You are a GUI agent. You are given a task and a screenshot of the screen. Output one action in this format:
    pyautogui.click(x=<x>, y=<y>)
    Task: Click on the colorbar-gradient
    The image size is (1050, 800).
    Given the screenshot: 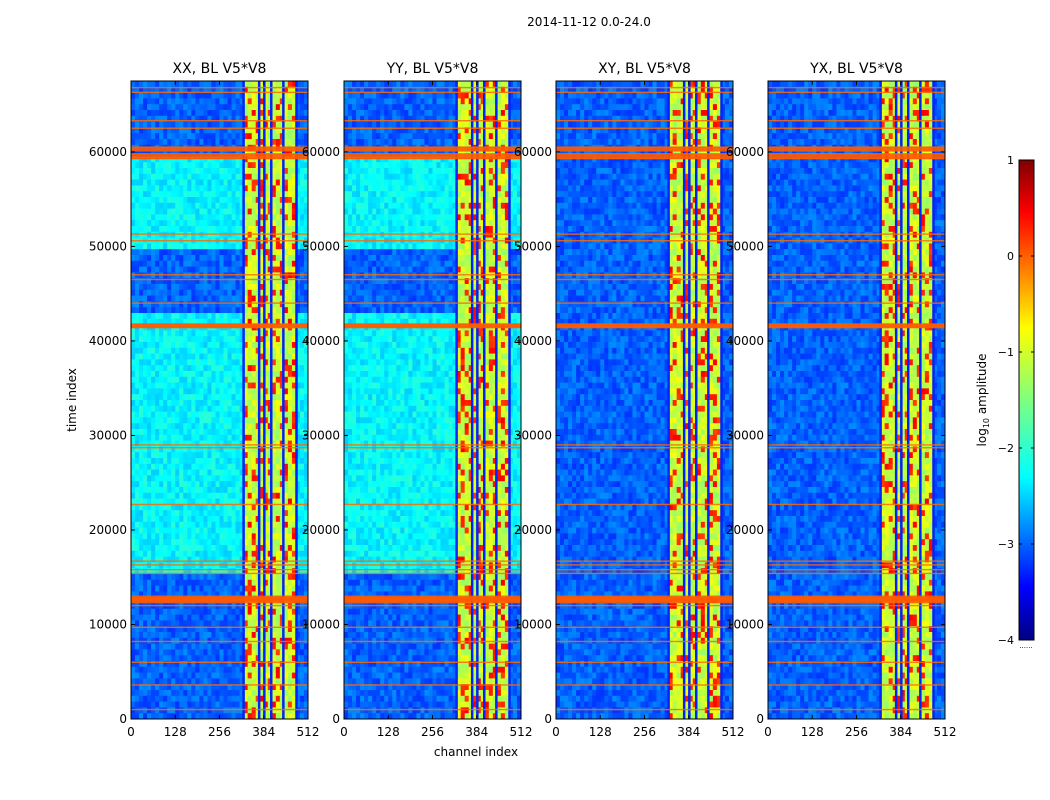 What is the action you would take?
    pyautogui.click(x=1026, y=400)
    